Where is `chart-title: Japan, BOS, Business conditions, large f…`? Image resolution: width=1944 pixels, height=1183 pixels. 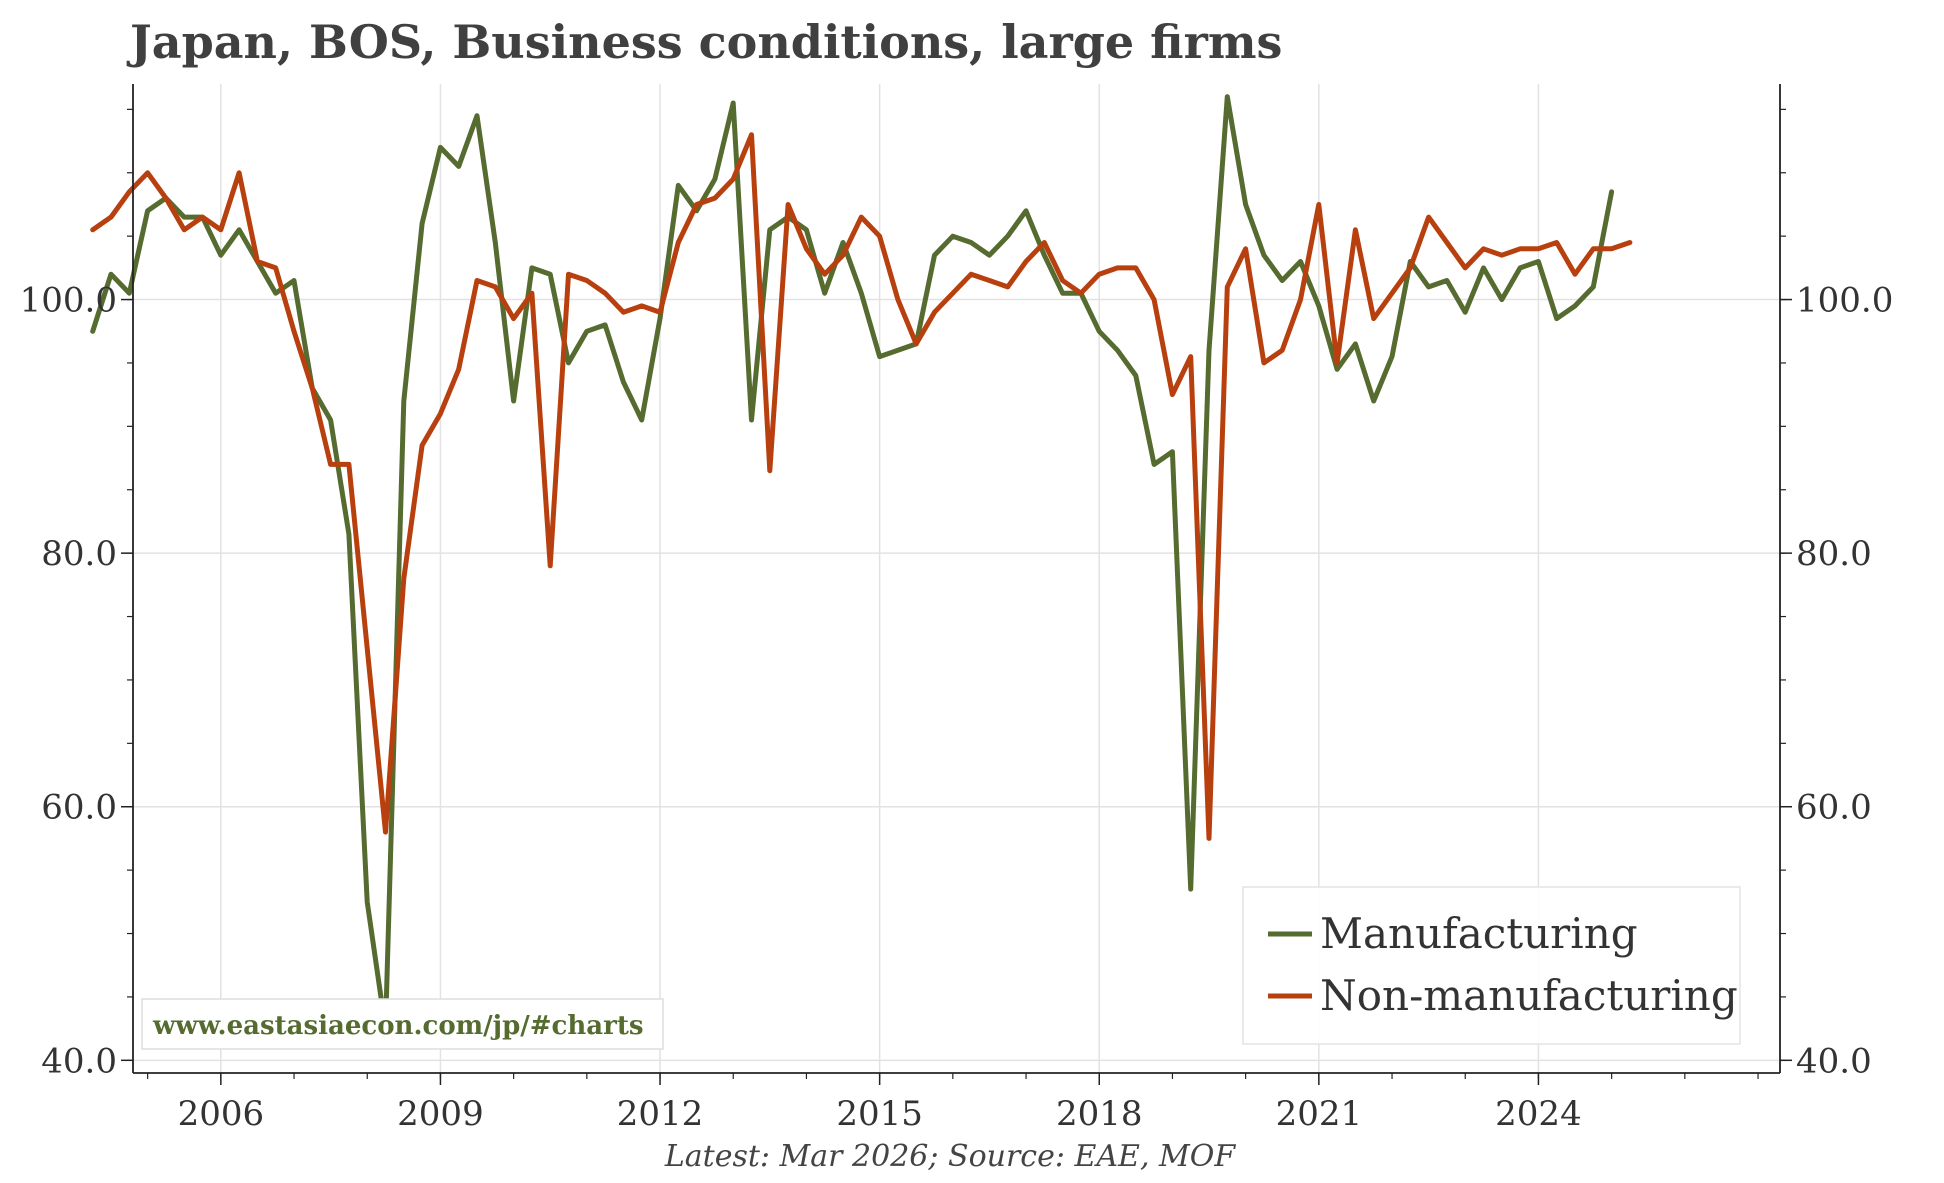
chart-title: Japan, BOS, Business conditions, large f… is located at coordinates (704, 42).